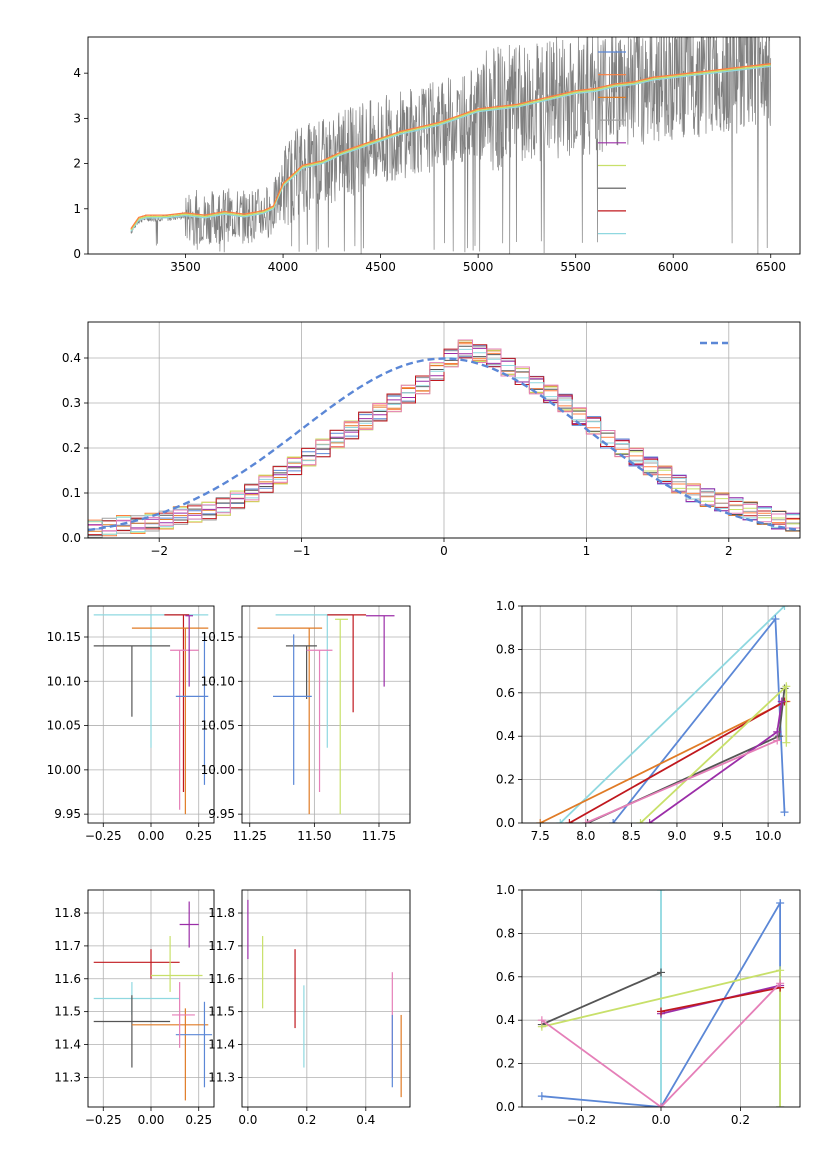 The width and height of the screenshot is (819, 1170). I want to click on x-tick-label: 4000, so click(283, 267).